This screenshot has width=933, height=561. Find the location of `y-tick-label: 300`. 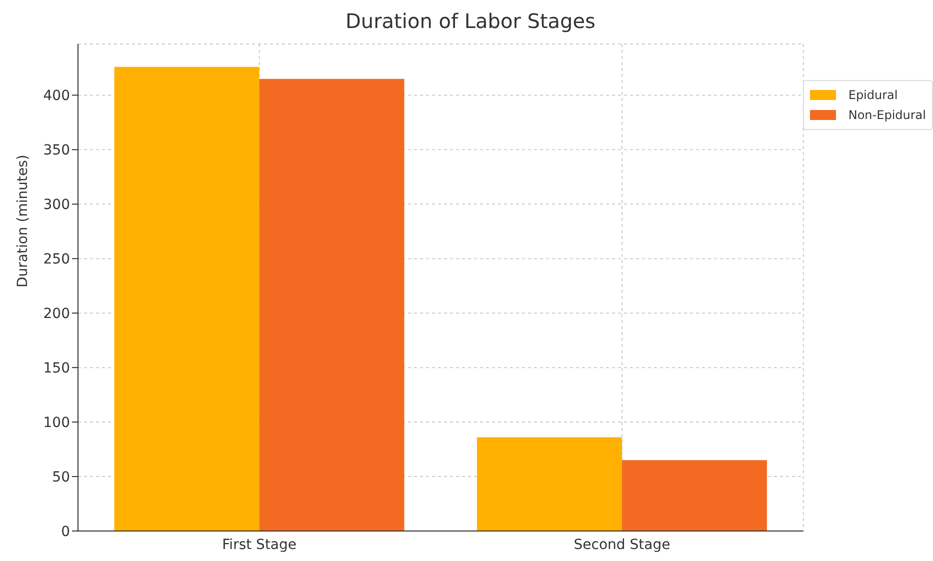

y-tick-label: 300 is located at coordinates (56, 205).